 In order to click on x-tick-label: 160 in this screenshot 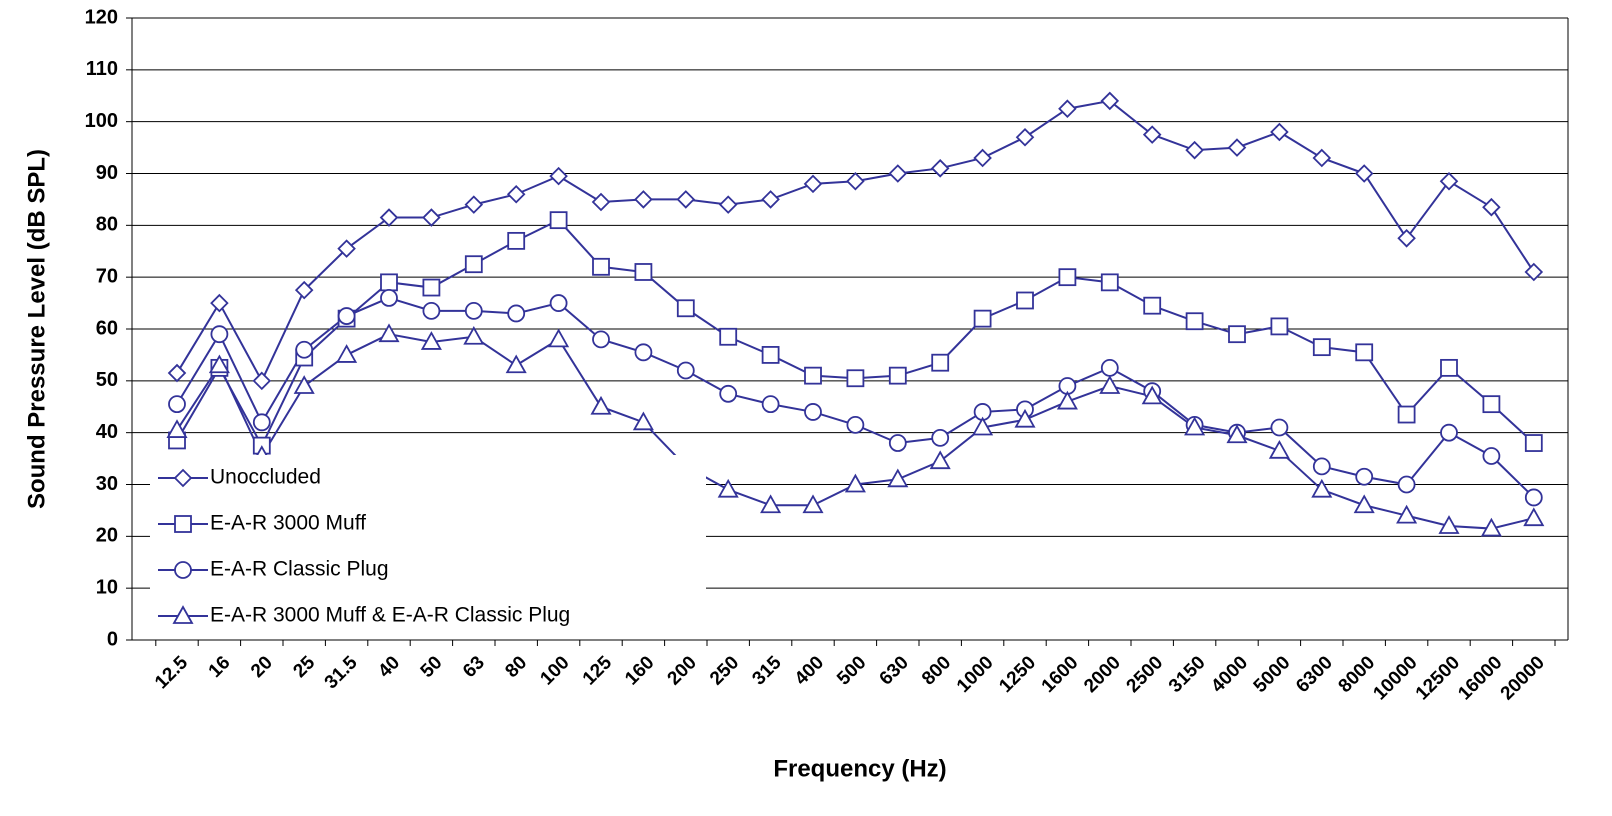, I will do `click(639, 670)`.